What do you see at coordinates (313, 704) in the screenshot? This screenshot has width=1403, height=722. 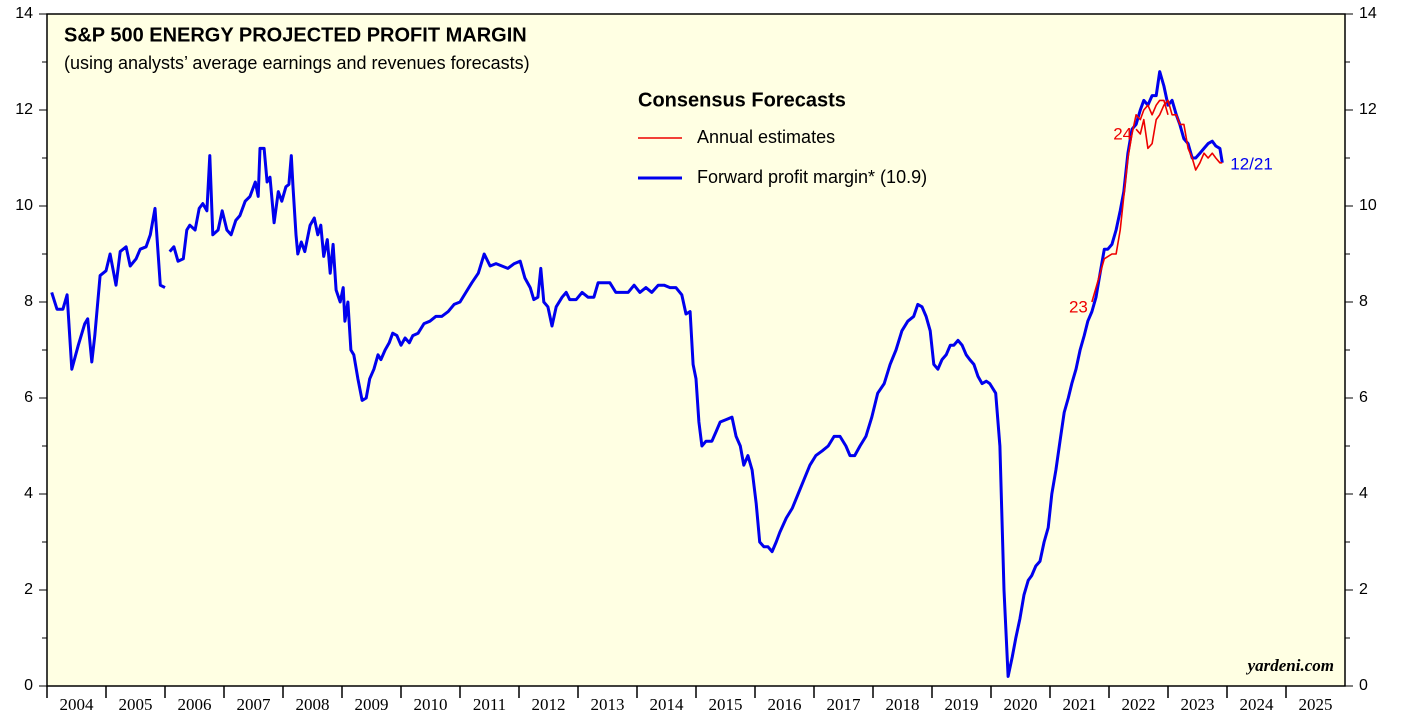 I see `x-tick-label: 2008` at bounding box center [313, 704].